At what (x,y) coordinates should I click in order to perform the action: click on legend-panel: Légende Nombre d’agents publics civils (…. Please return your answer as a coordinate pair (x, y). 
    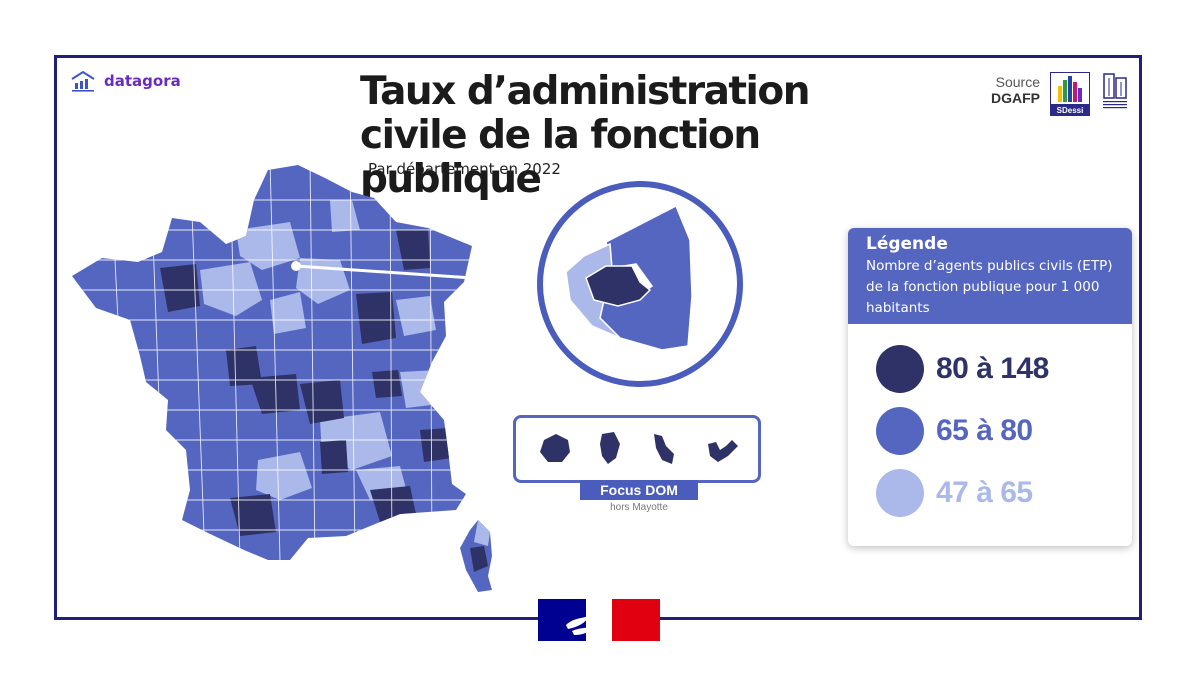
    Looking at the image, I should click on (990, 387).